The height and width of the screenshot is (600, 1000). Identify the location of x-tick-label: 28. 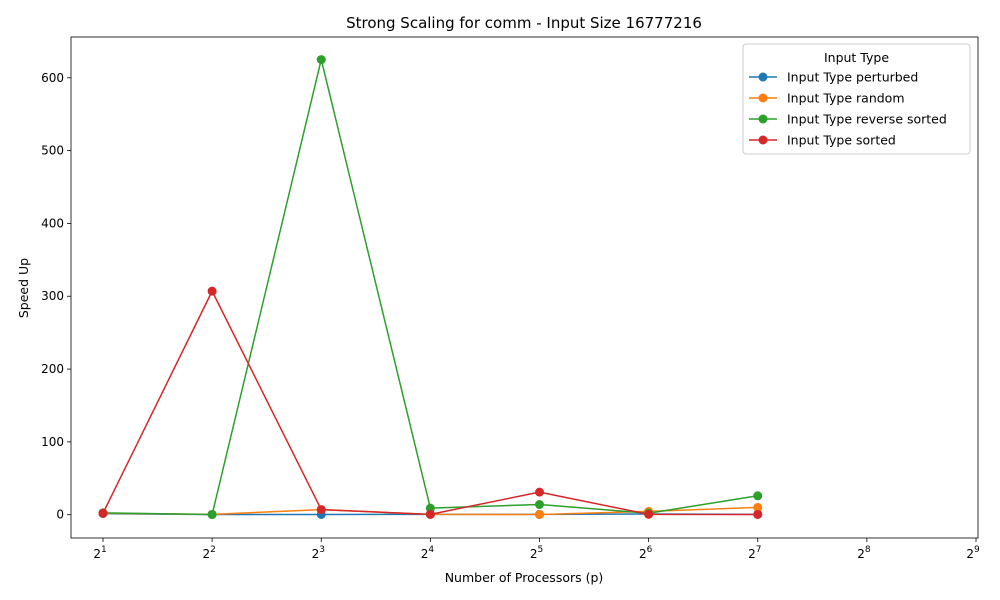
(864, 553).